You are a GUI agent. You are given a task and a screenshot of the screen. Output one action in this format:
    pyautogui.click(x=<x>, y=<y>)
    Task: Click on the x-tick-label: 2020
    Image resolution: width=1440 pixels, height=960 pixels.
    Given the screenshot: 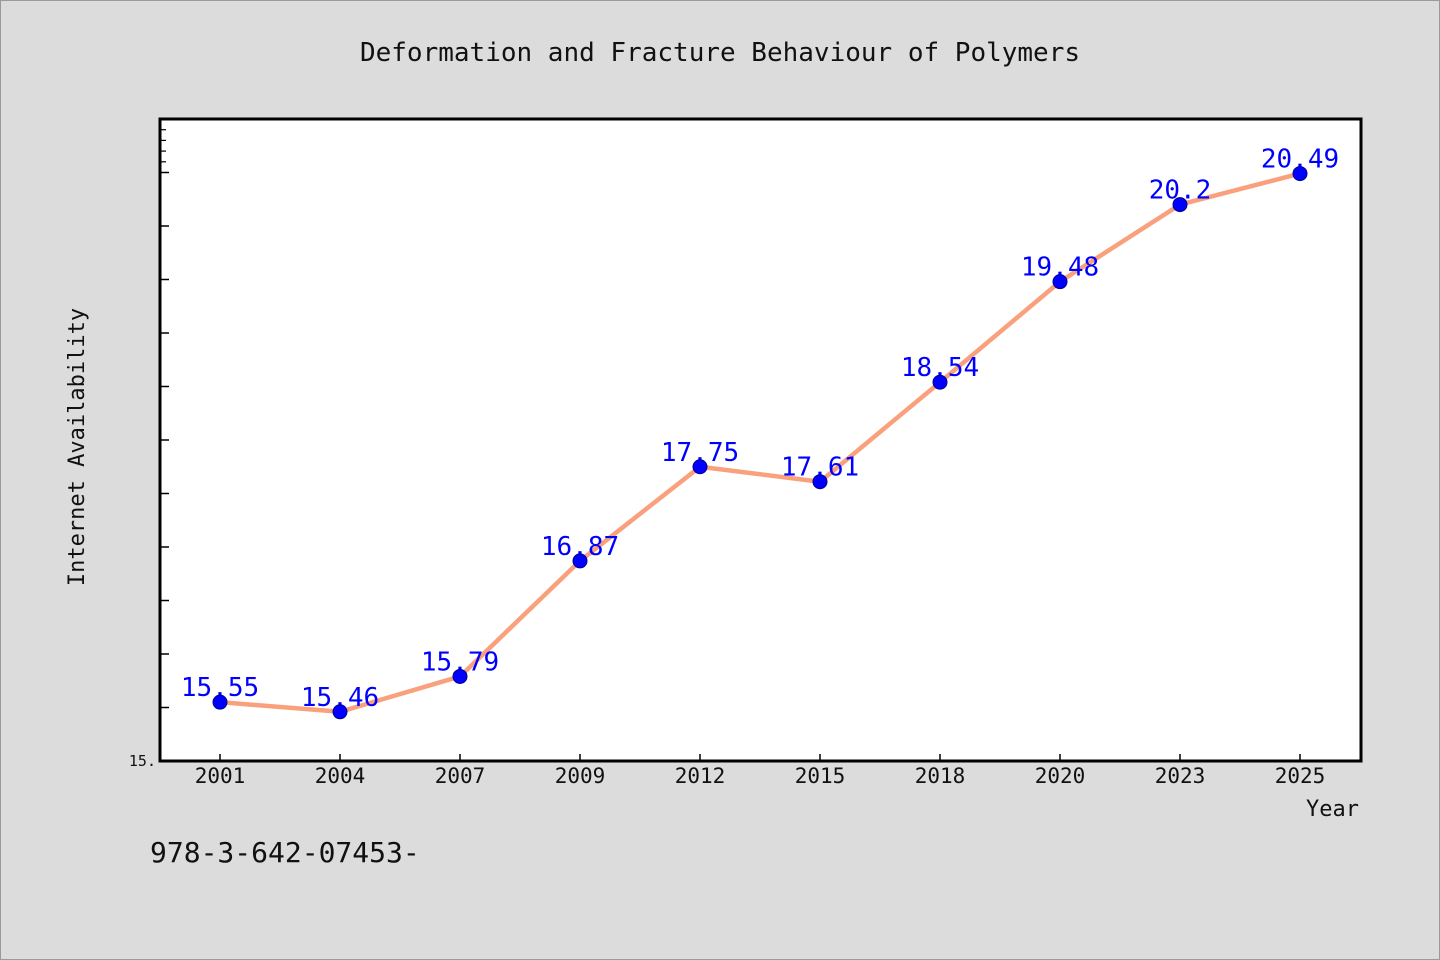 What is the action you would take?
    pyautogui.click(x=1060, y=776)
    